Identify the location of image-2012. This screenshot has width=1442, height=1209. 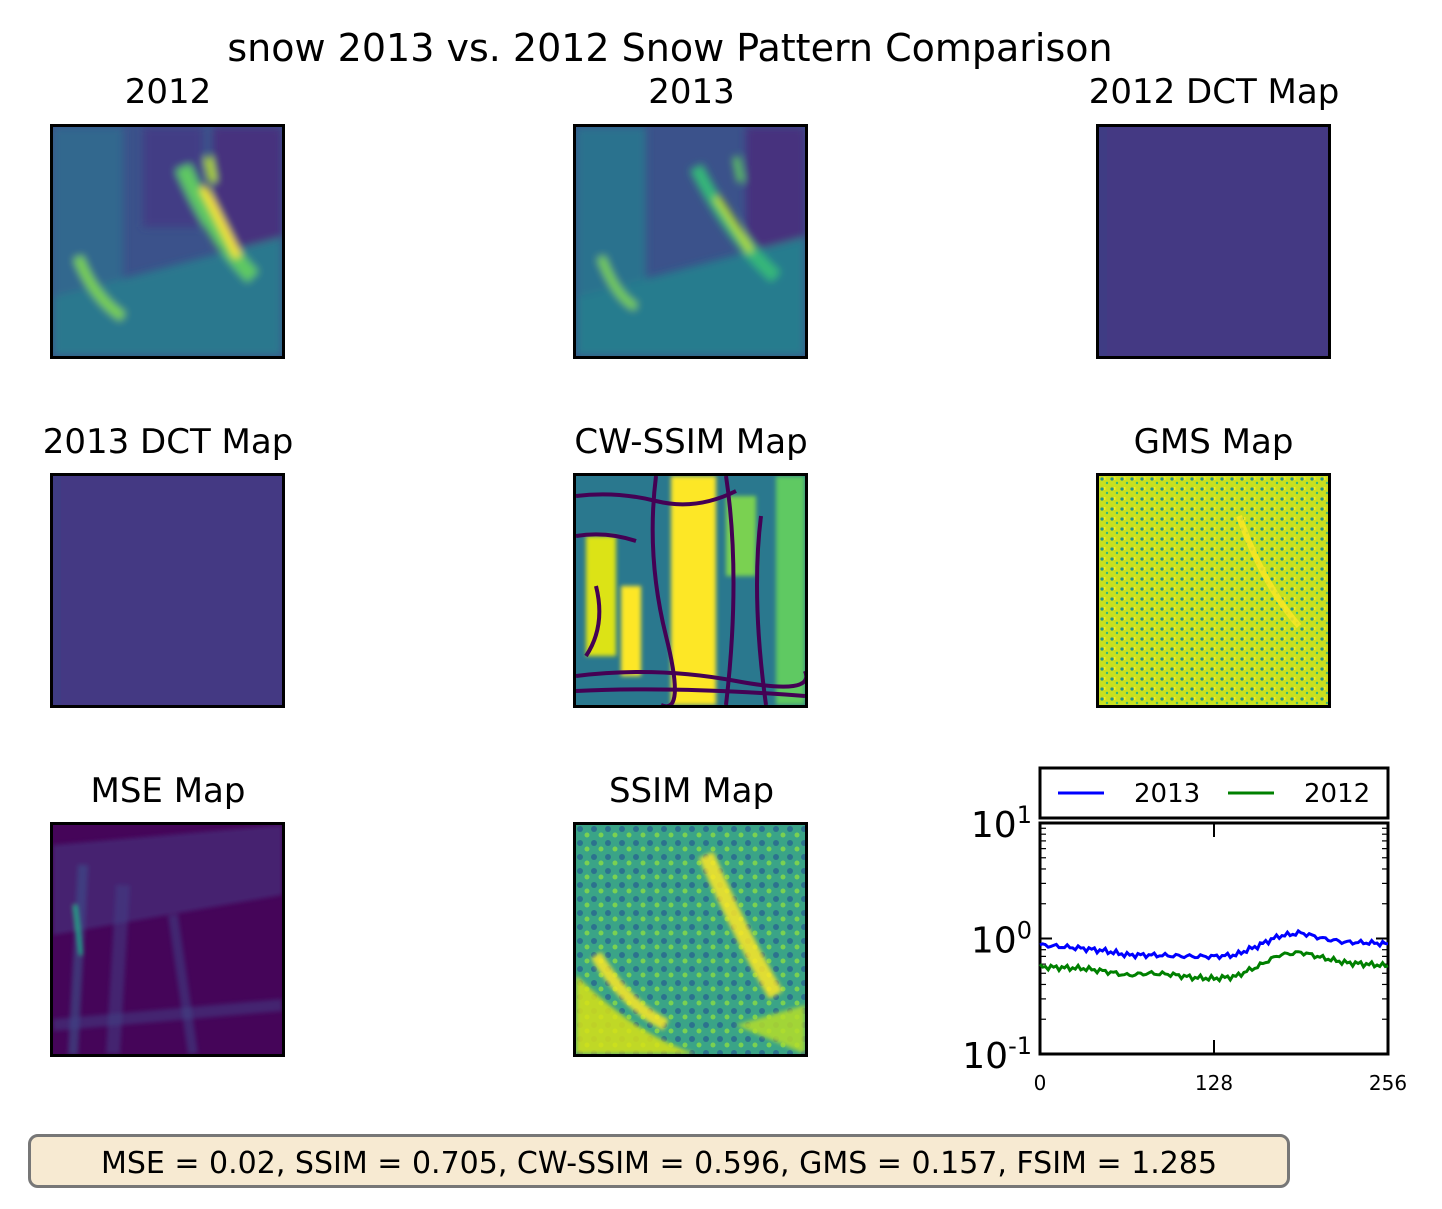
(167, 241).